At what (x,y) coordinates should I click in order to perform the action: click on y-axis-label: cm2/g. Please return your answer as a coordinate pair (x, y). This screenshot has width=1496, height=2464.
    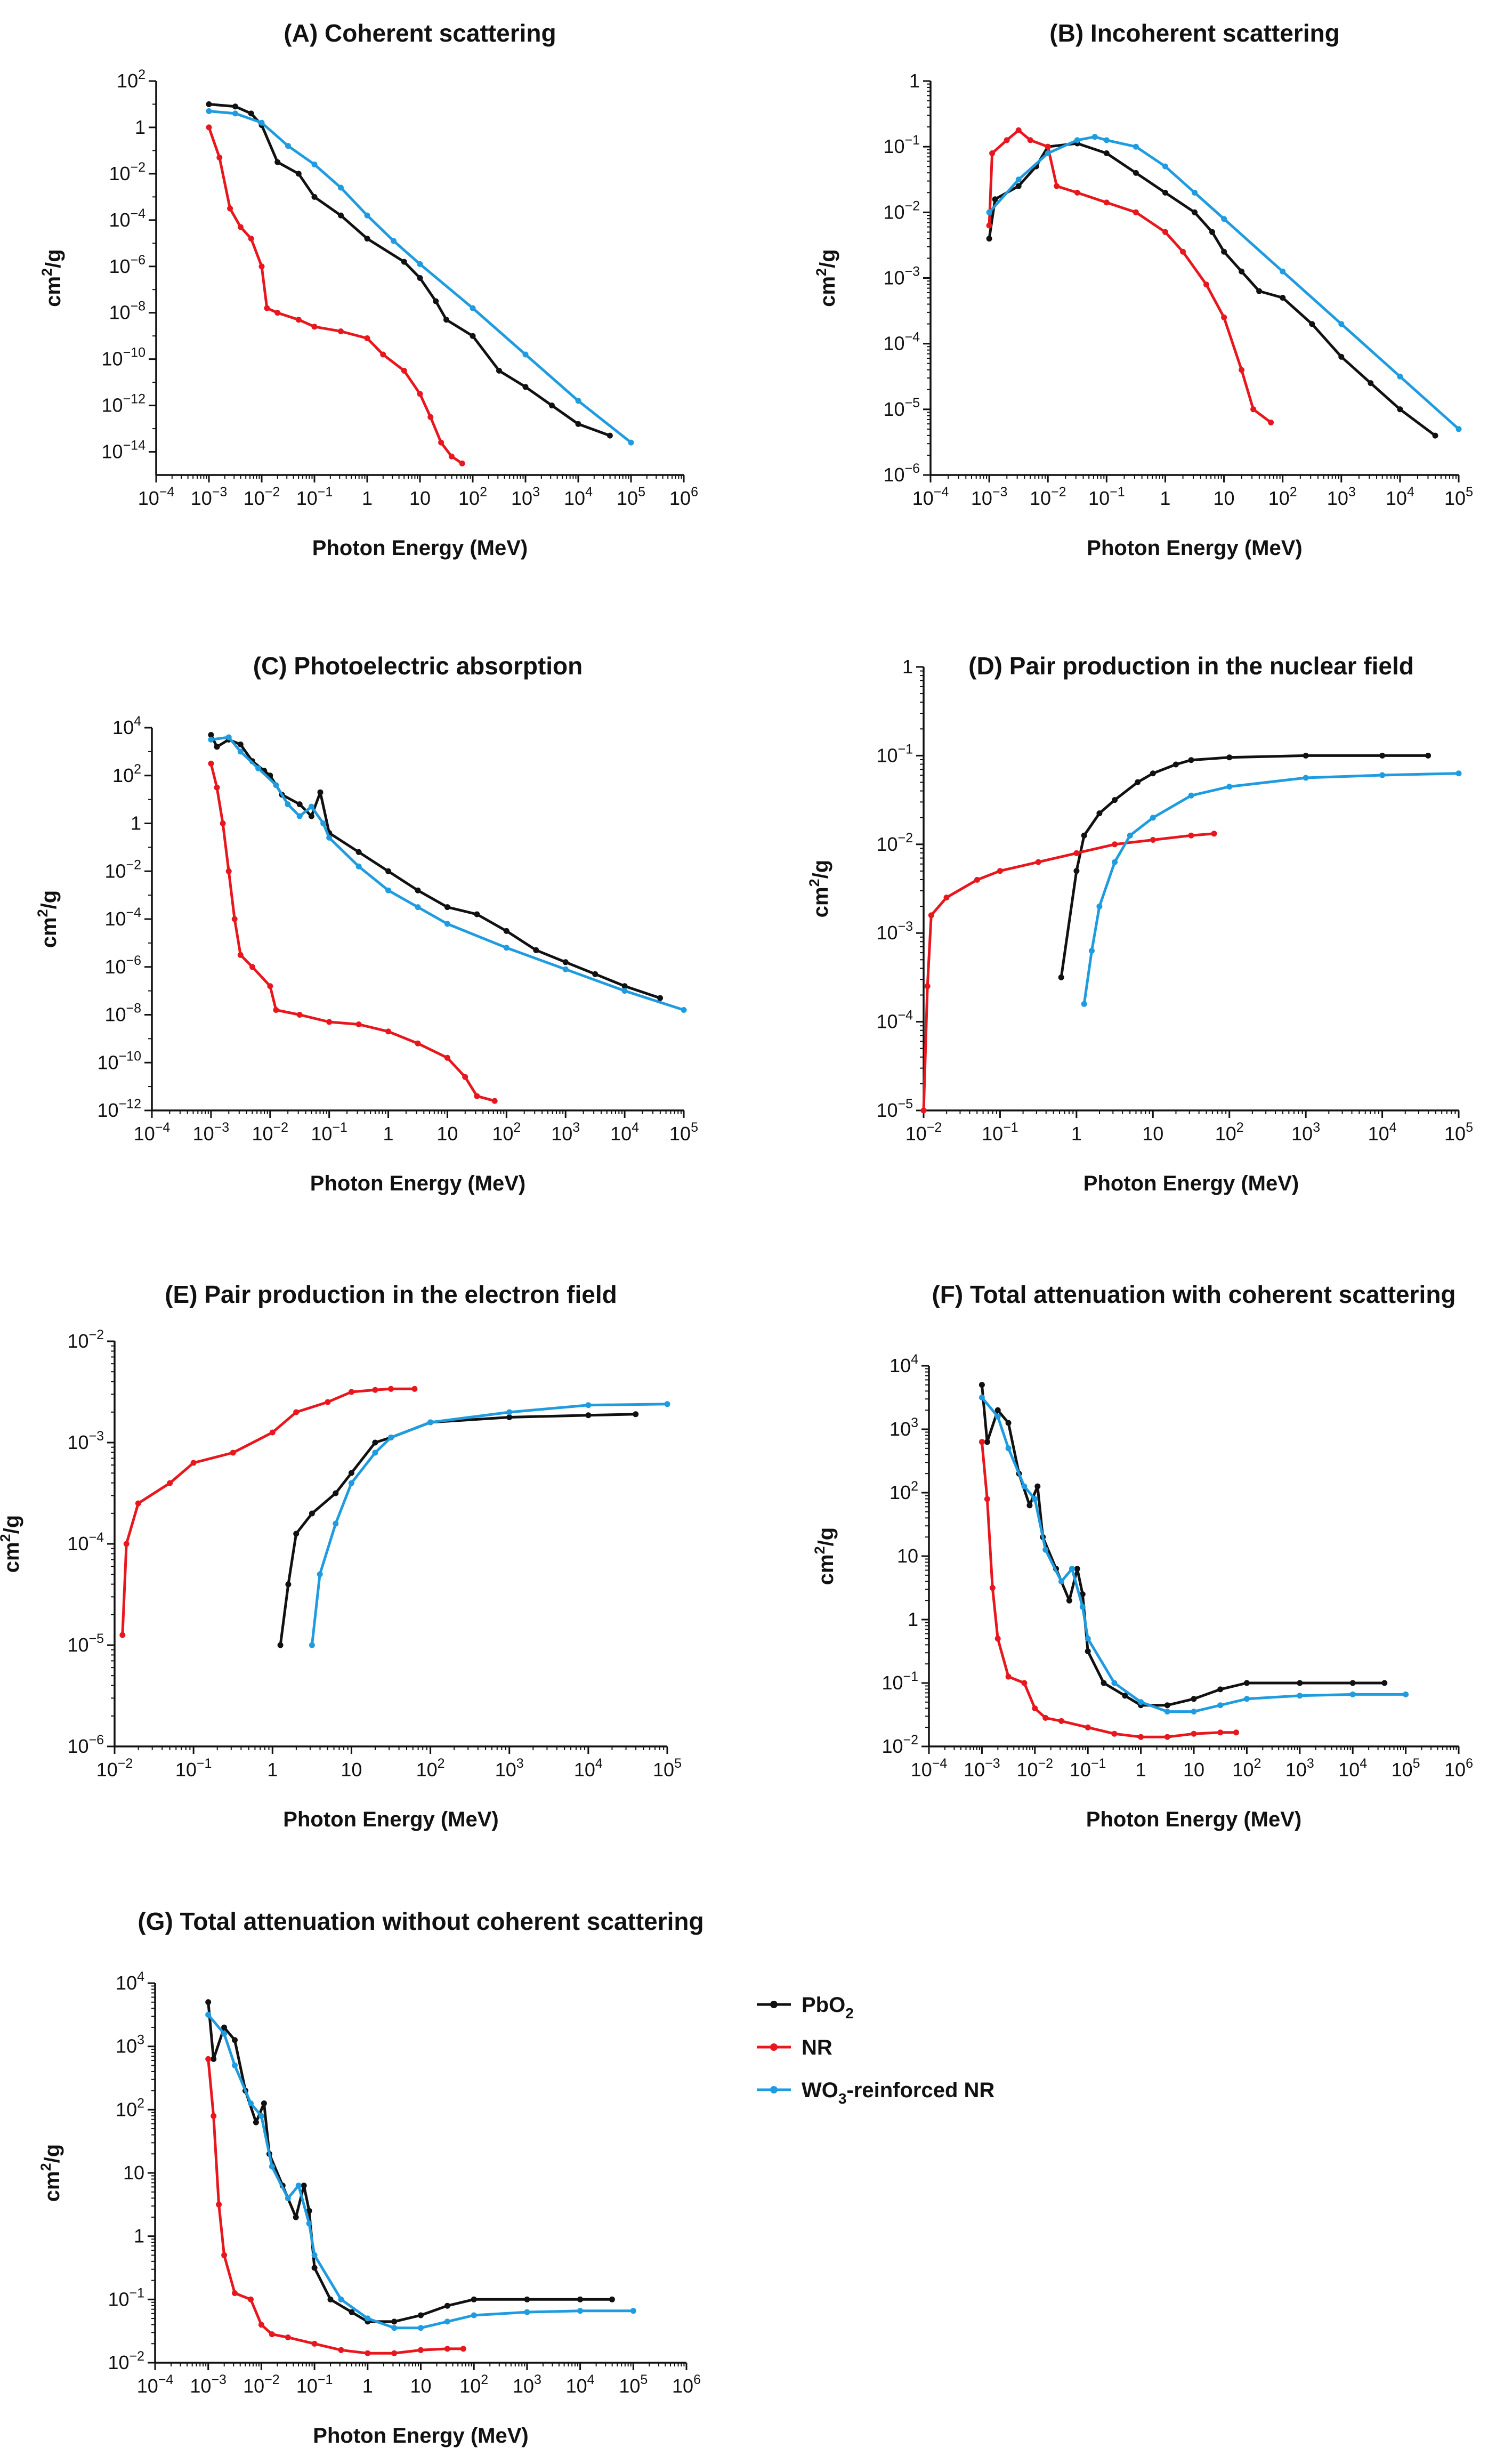
    Looking at the image, I should click on (825, 1556).